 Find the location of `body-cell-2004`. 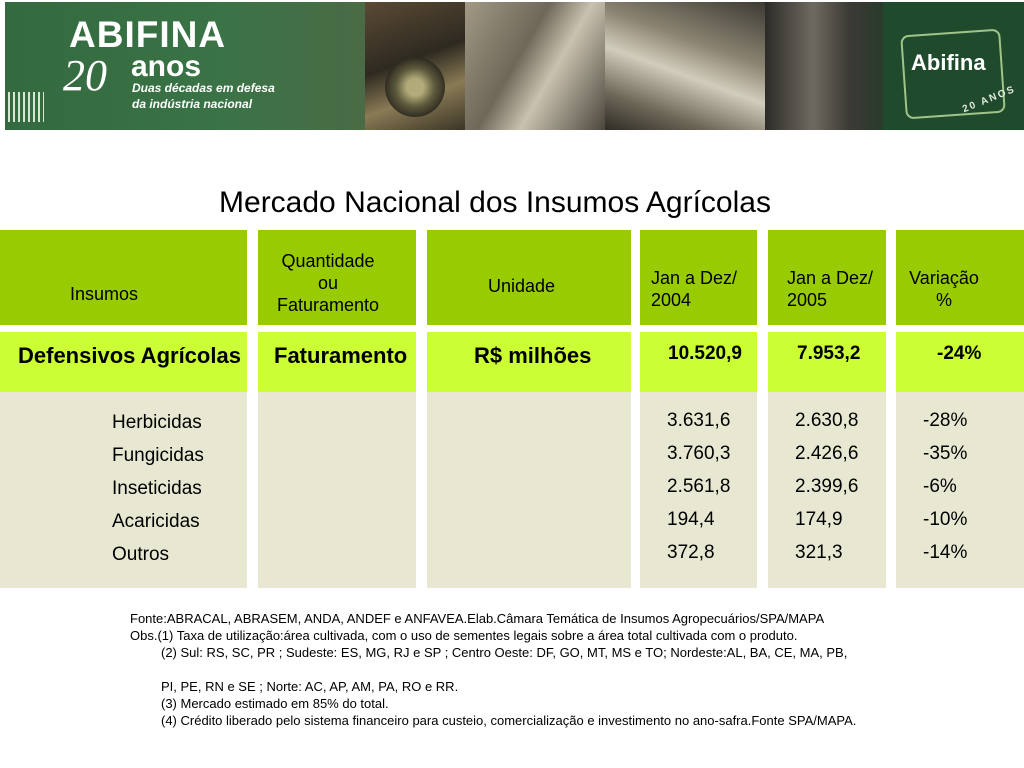

body-cell-2004 is located at coordinates (698, 490).